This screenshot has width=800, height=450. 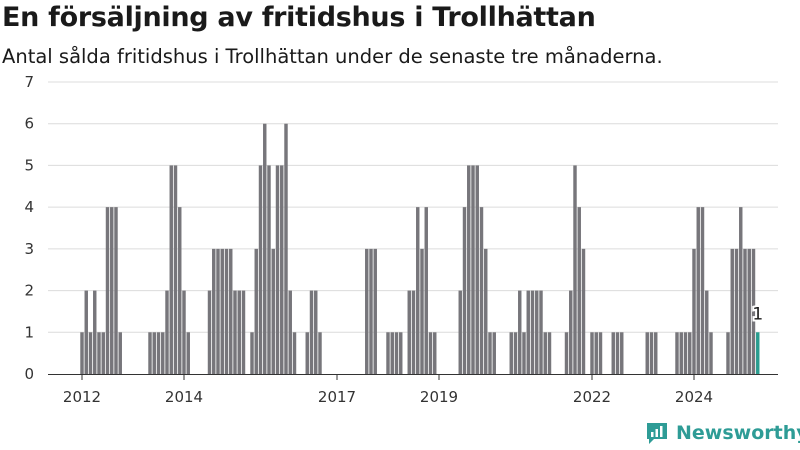 What do you see at coordinates (184, 397) in the screenshot?
I see `x-tick-label: 2014` at bounding box center [184, 397].